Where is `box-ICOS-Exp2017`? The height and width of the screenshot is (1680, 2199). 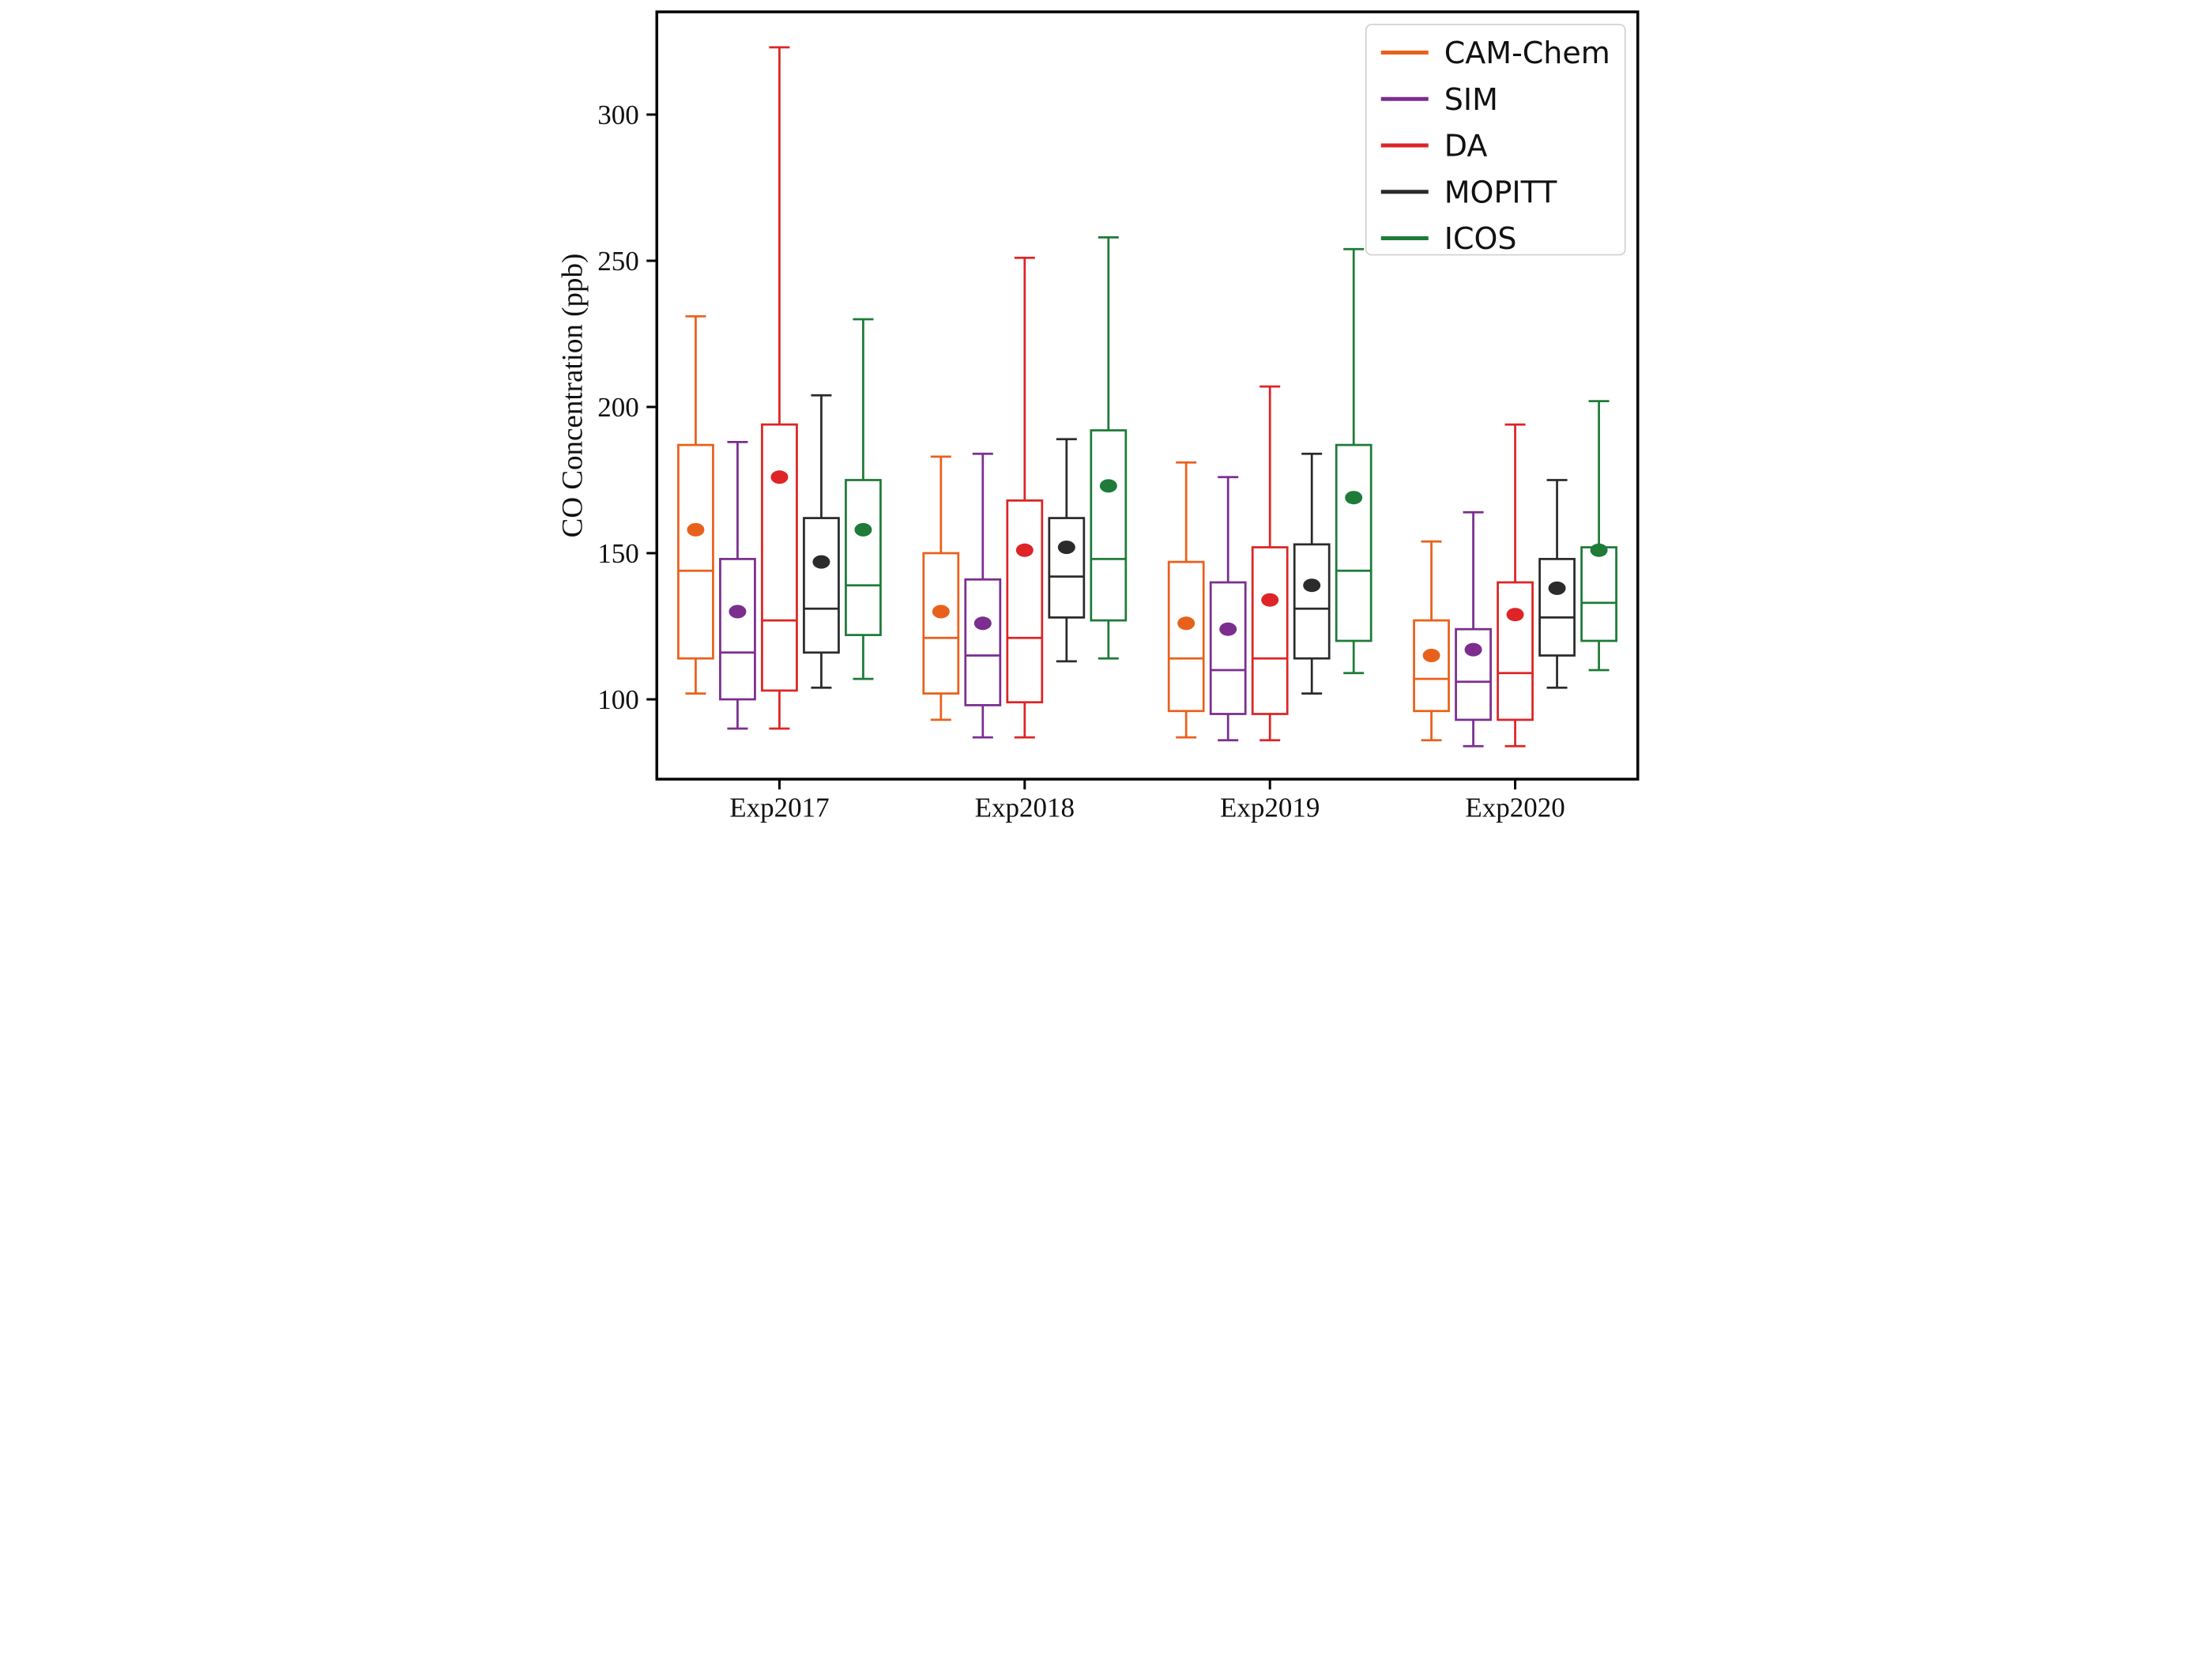
box-ICOS-Exp2017 is located at coordinates (863, 499).